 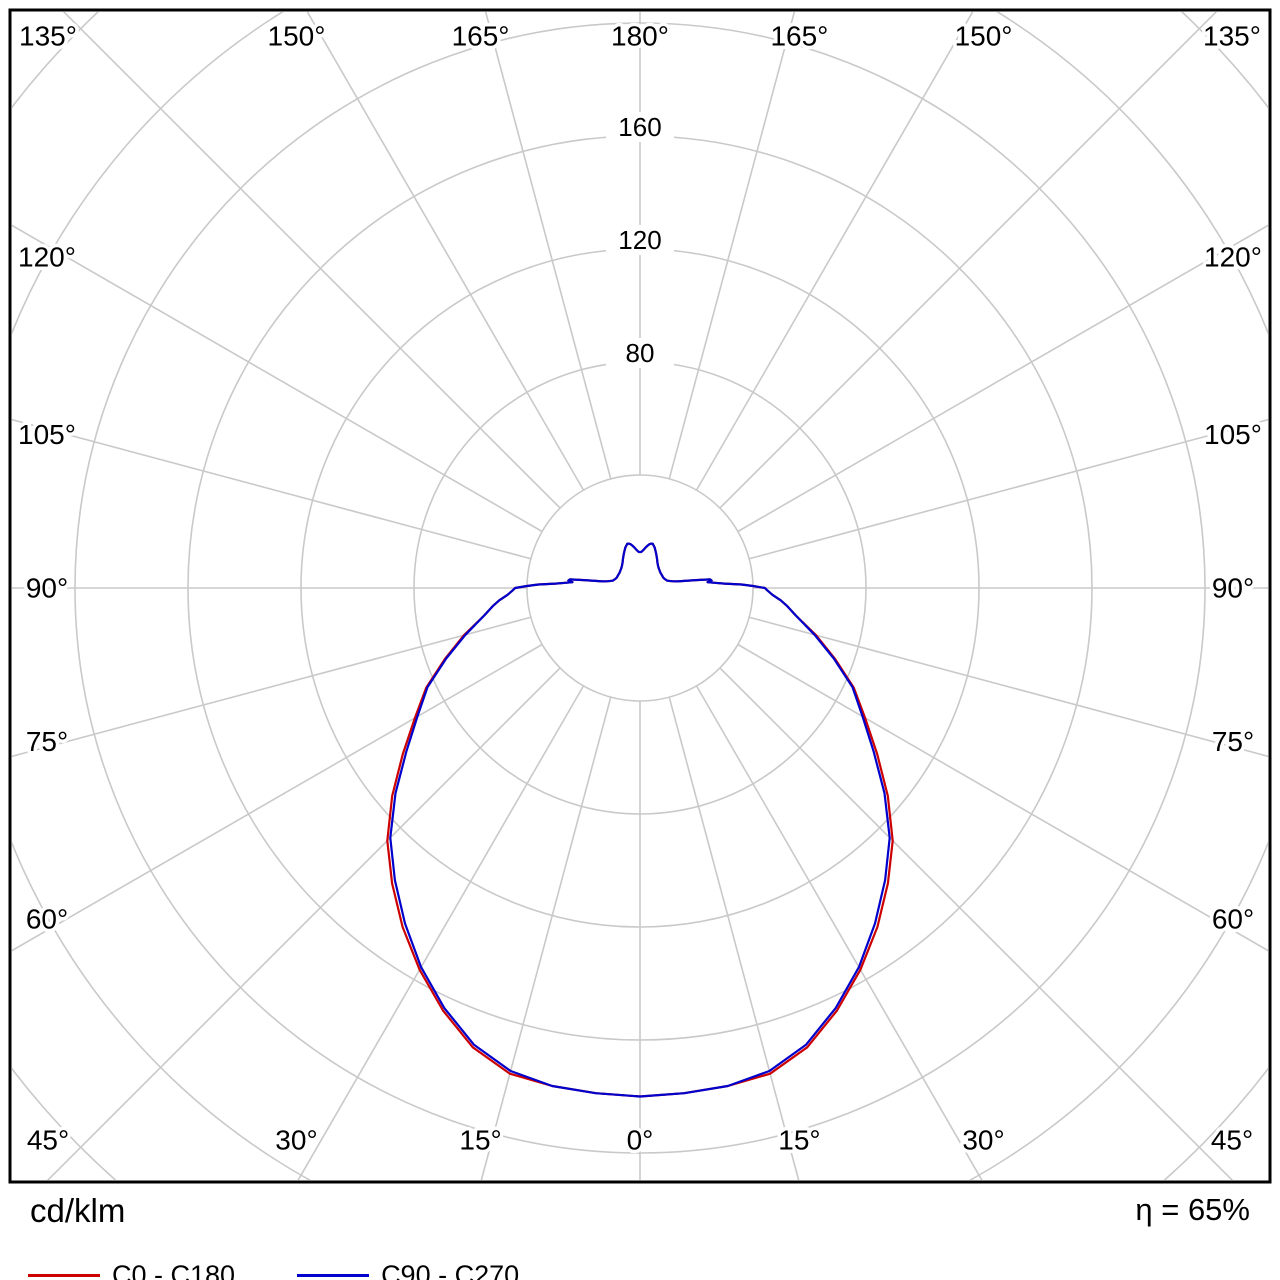 What do you see at coordinates (450, 1270) in the screenshot?
I see `legend-label-c90-c270: C90 - C270` at bounding box center [450, 1270].